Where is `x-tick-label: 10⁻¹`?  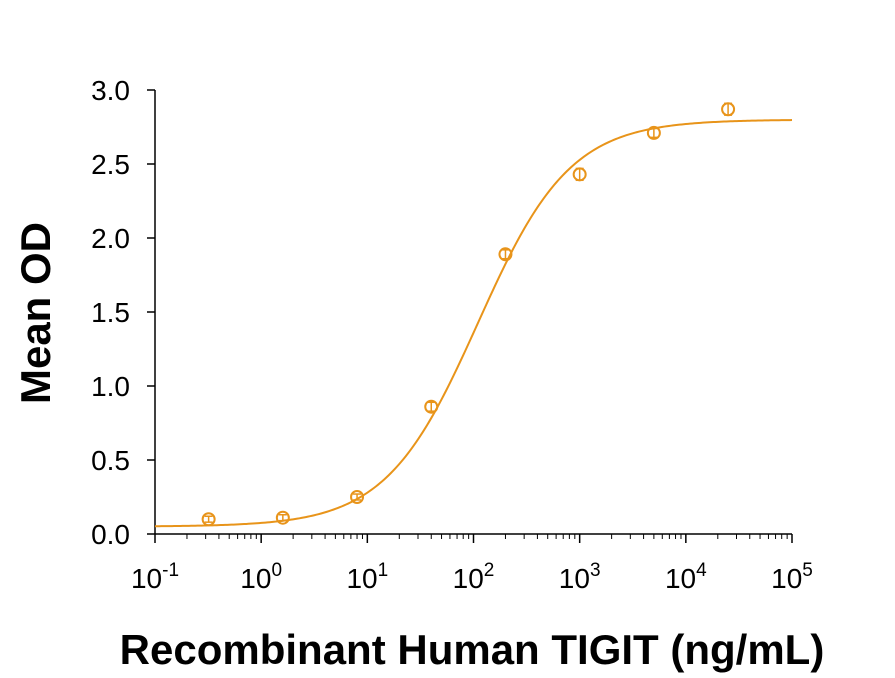 x-tick-label: 10⁻¹ is located at coordinates (155, 577).